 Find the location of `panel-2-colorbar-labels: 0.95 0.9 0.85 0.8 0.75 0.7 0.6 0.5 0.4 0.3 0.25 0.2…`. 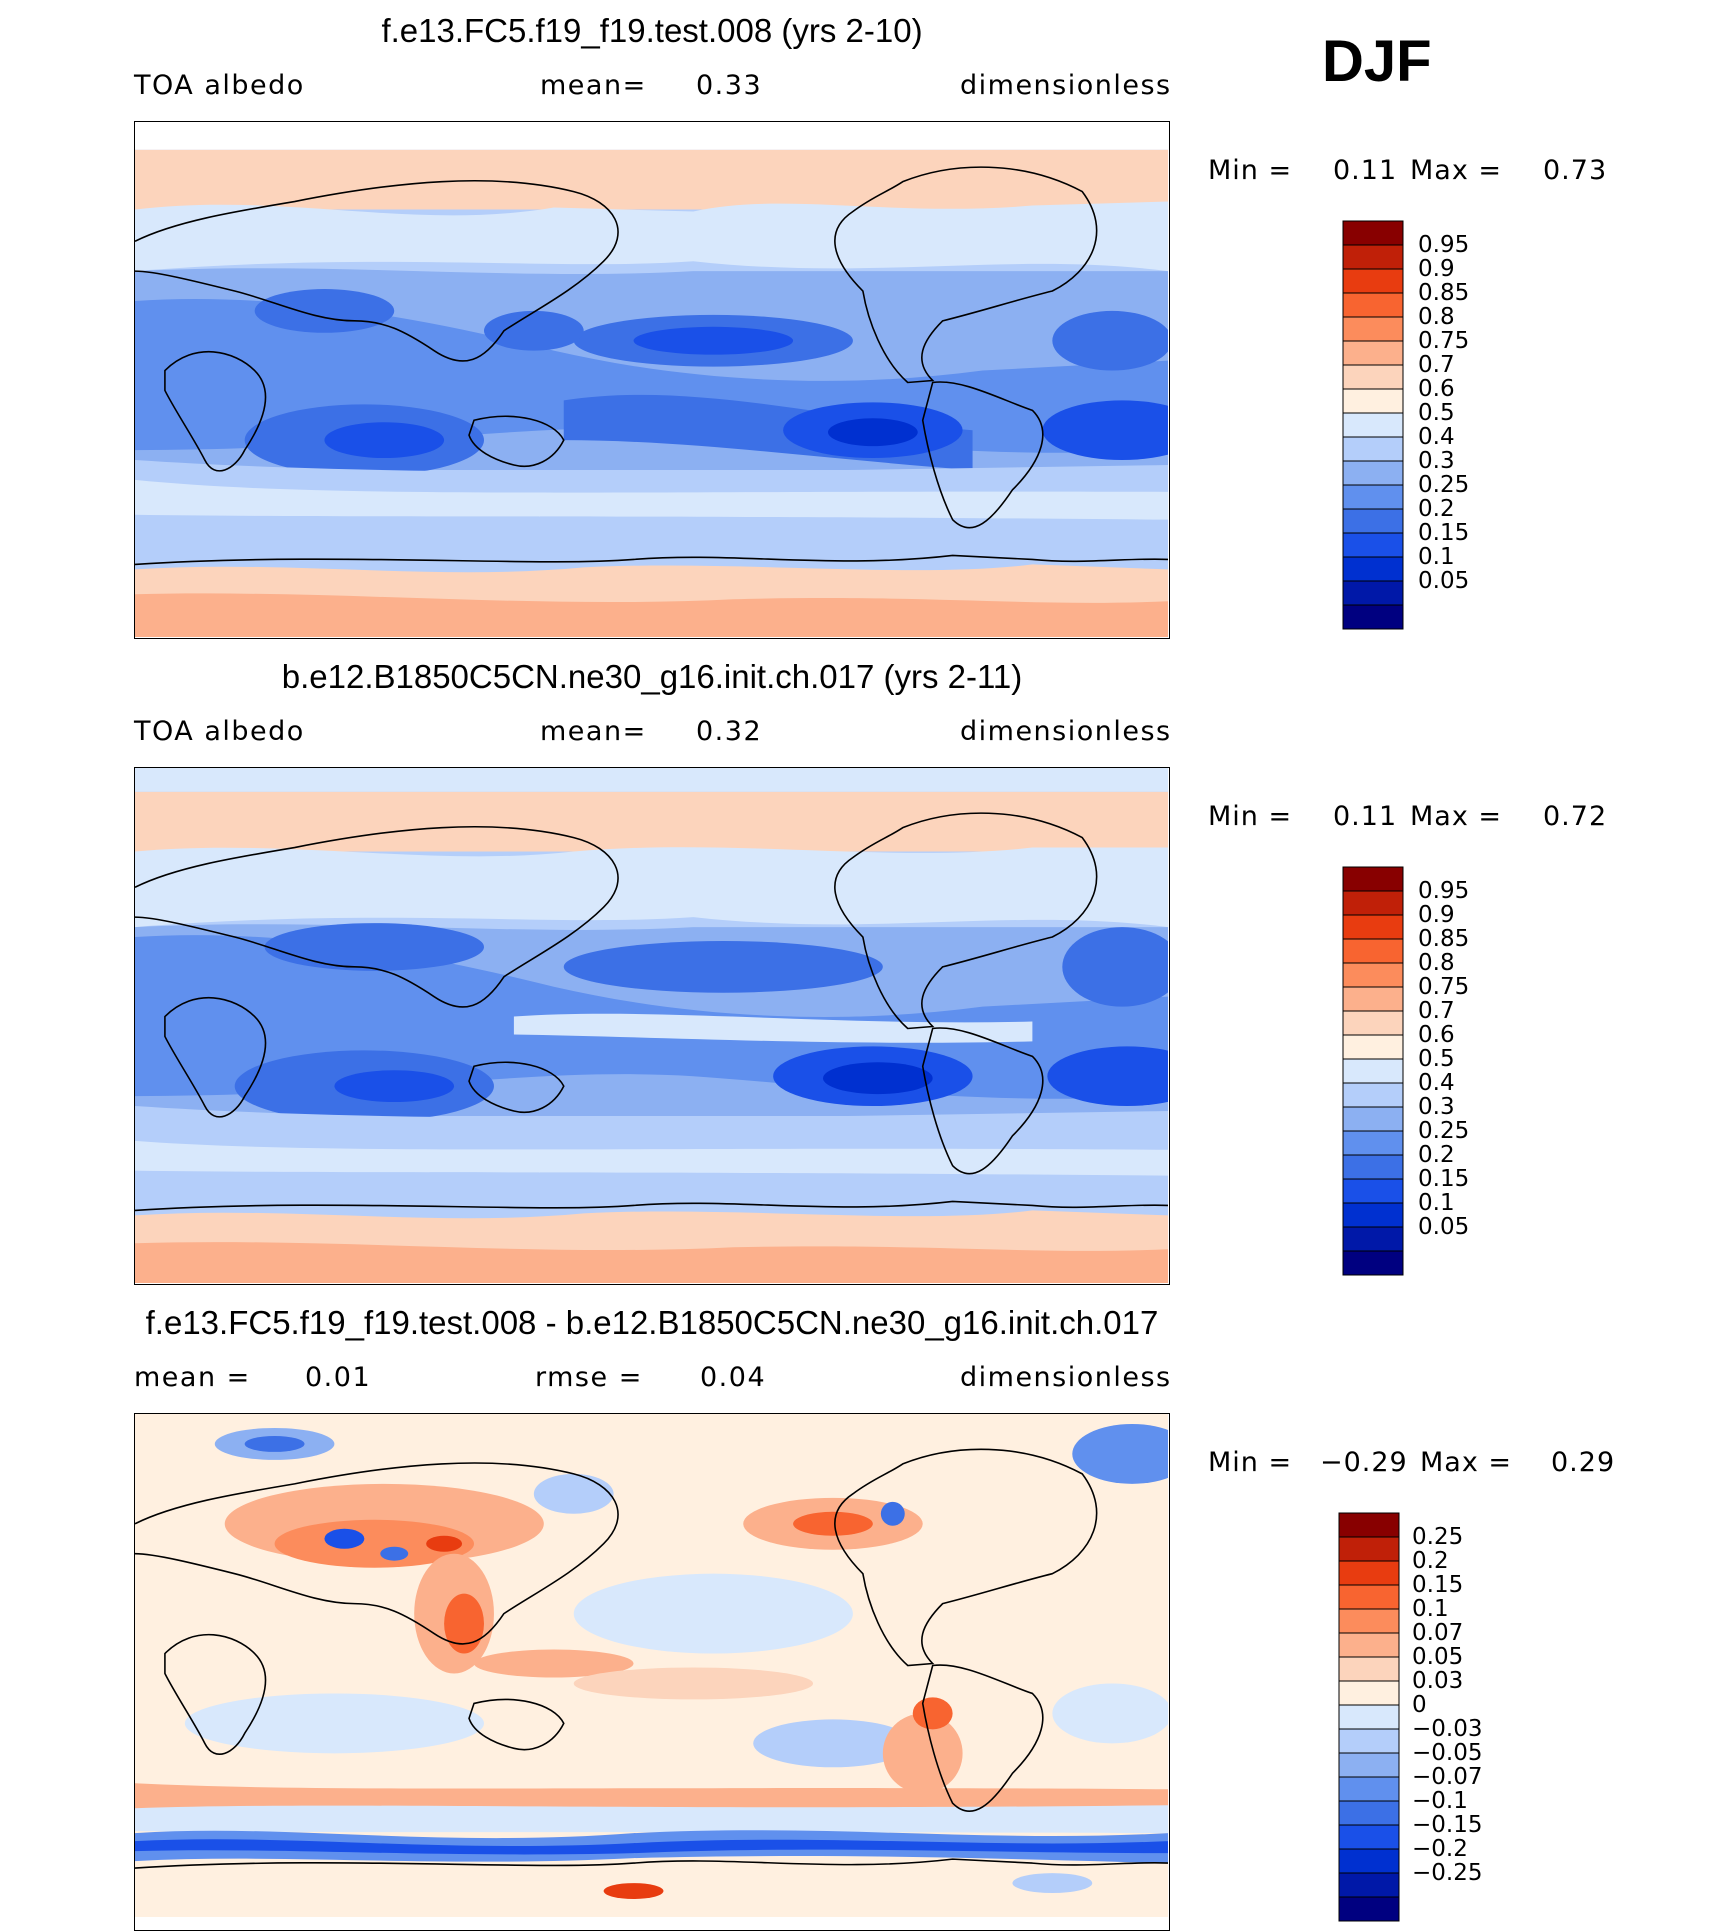

panel-2-colorbar-labels: 0.95 0.9 0.85 0.8 0.75 0.7 0.6 0.5 0.4 0.3 0.25 0.2… is located at coordinates (1463, 1071).